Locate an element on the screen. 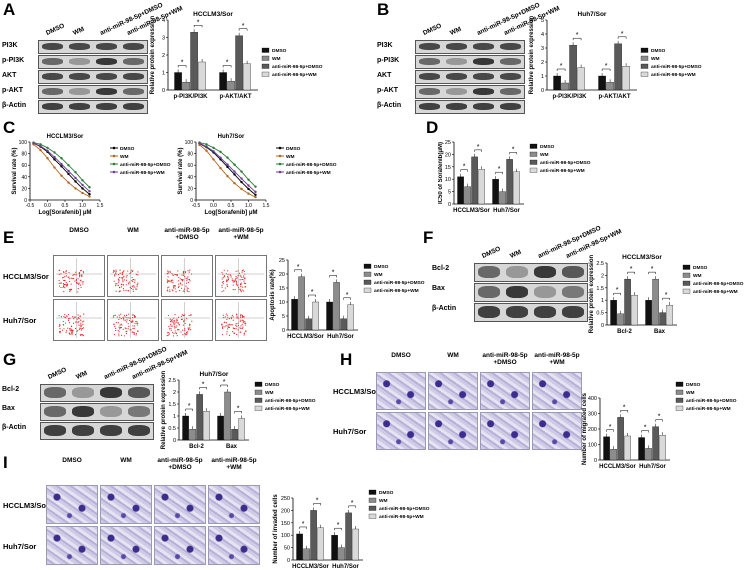 This screenshot has width=753, height=570. y-tick-label: 2.5 is located at coordinates (172, 381).